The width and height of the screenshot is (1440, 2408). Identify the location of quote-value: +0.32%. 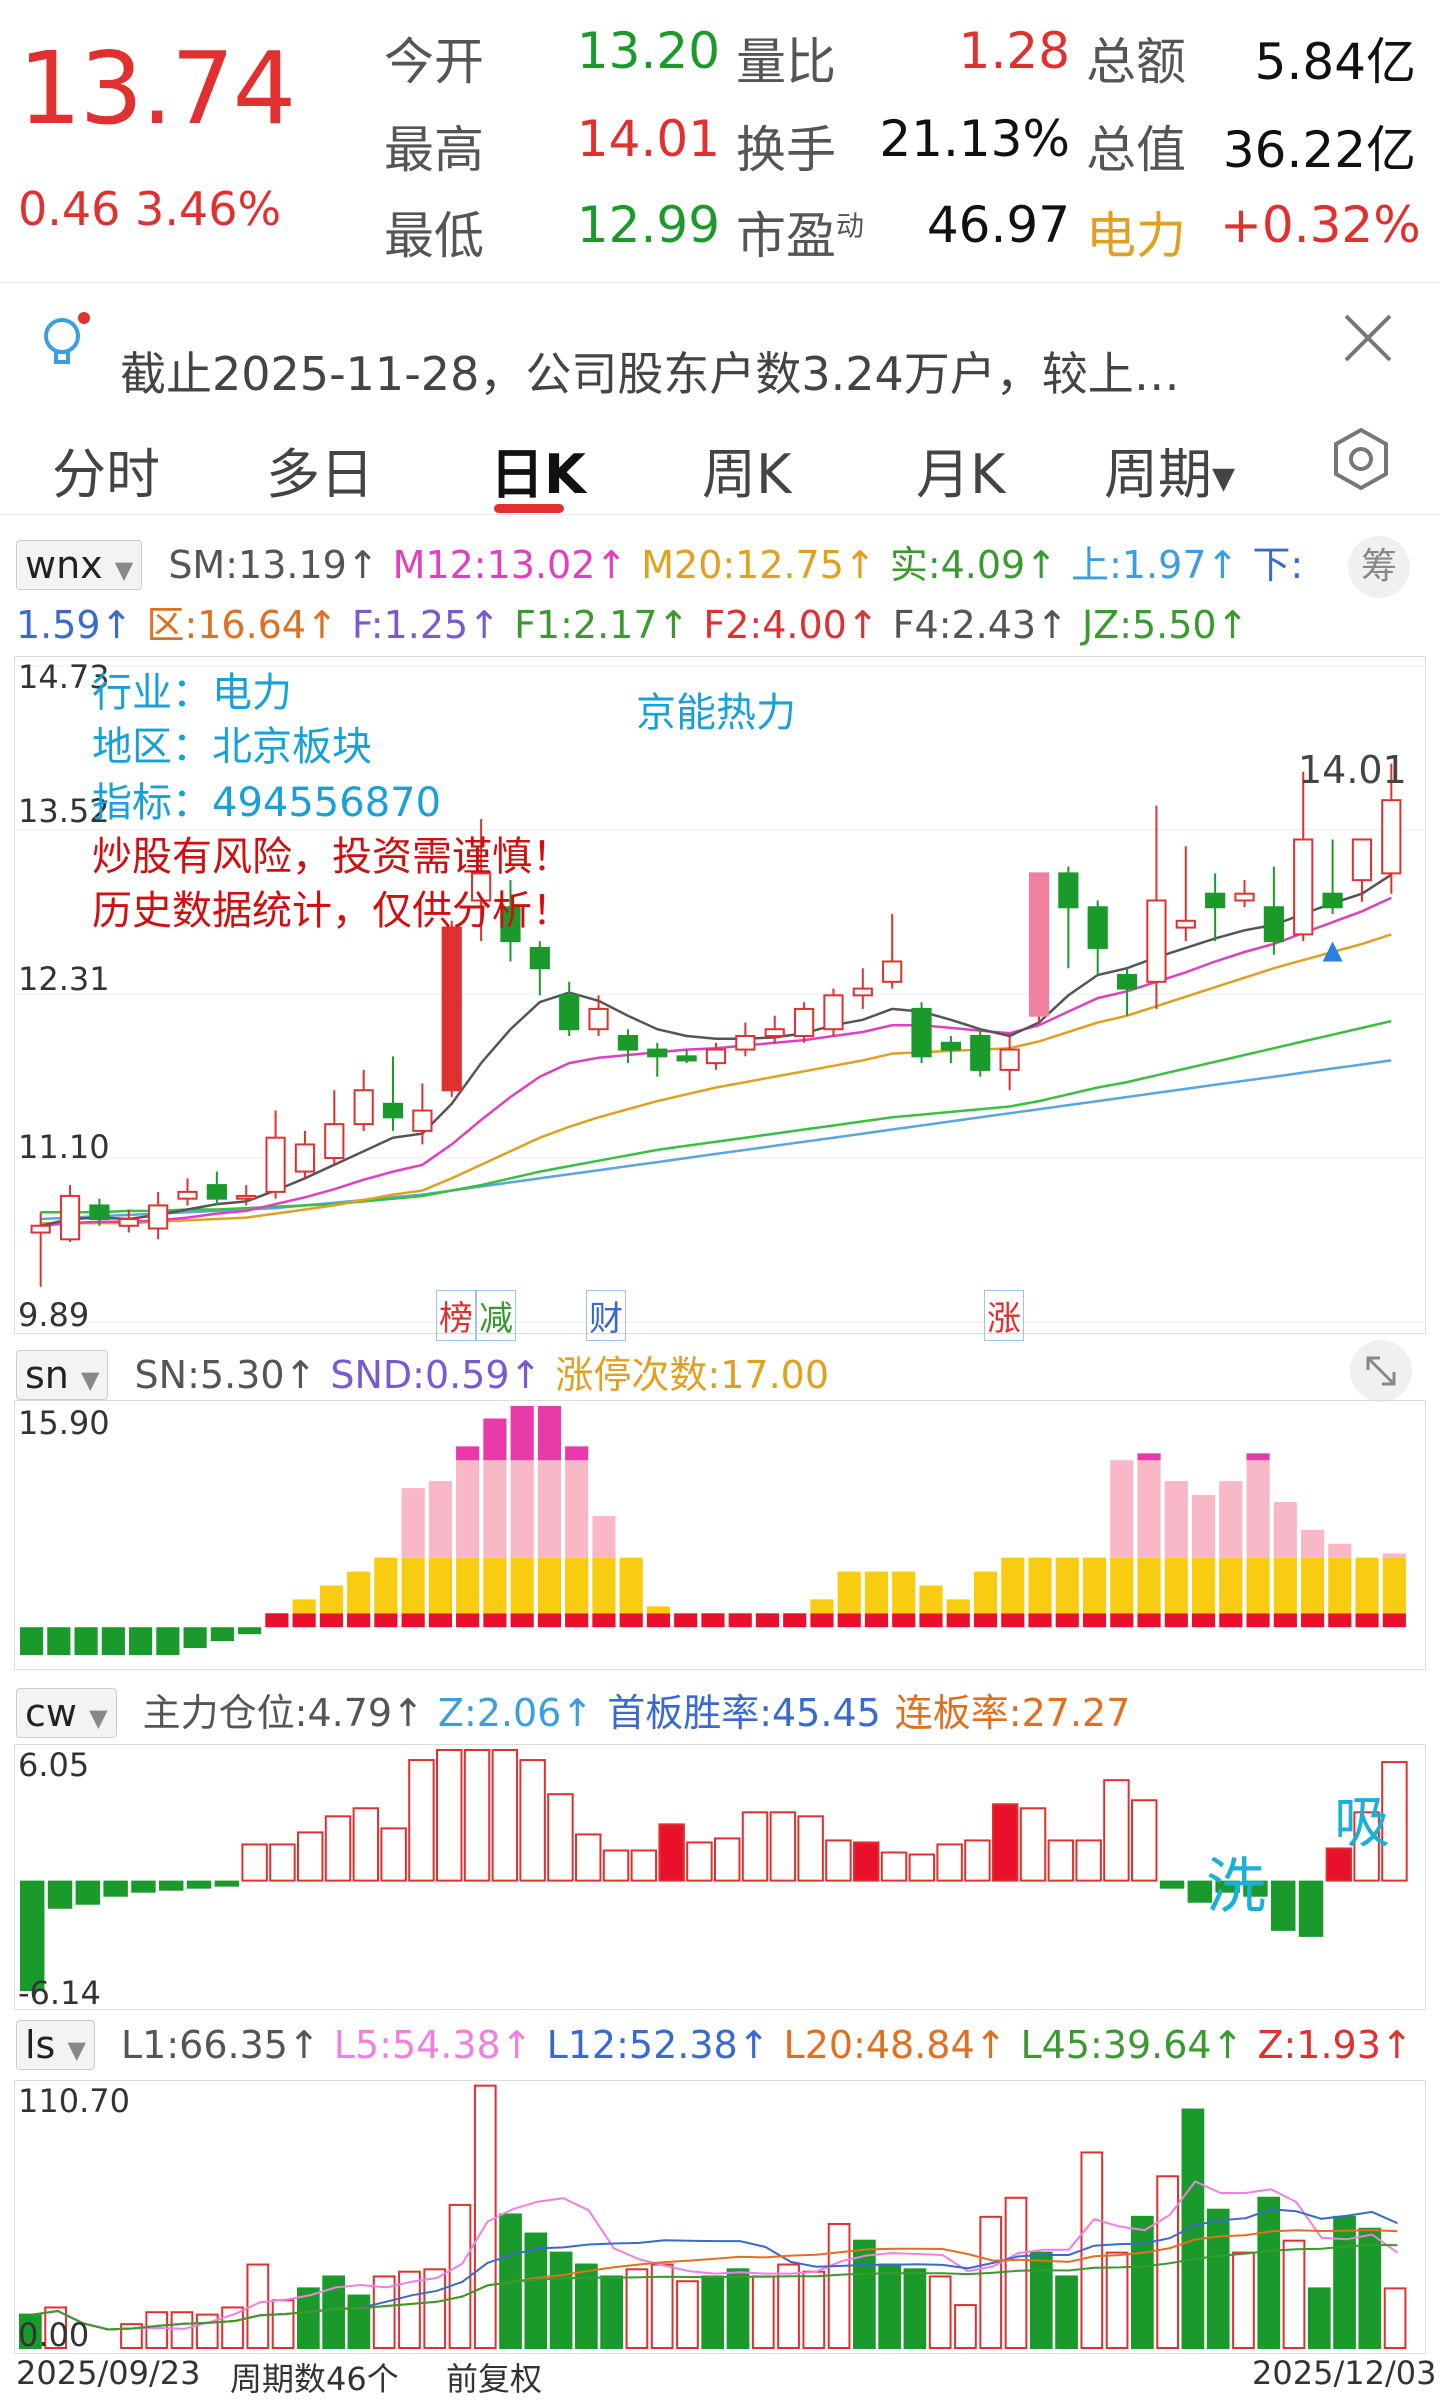
(1320, 225).